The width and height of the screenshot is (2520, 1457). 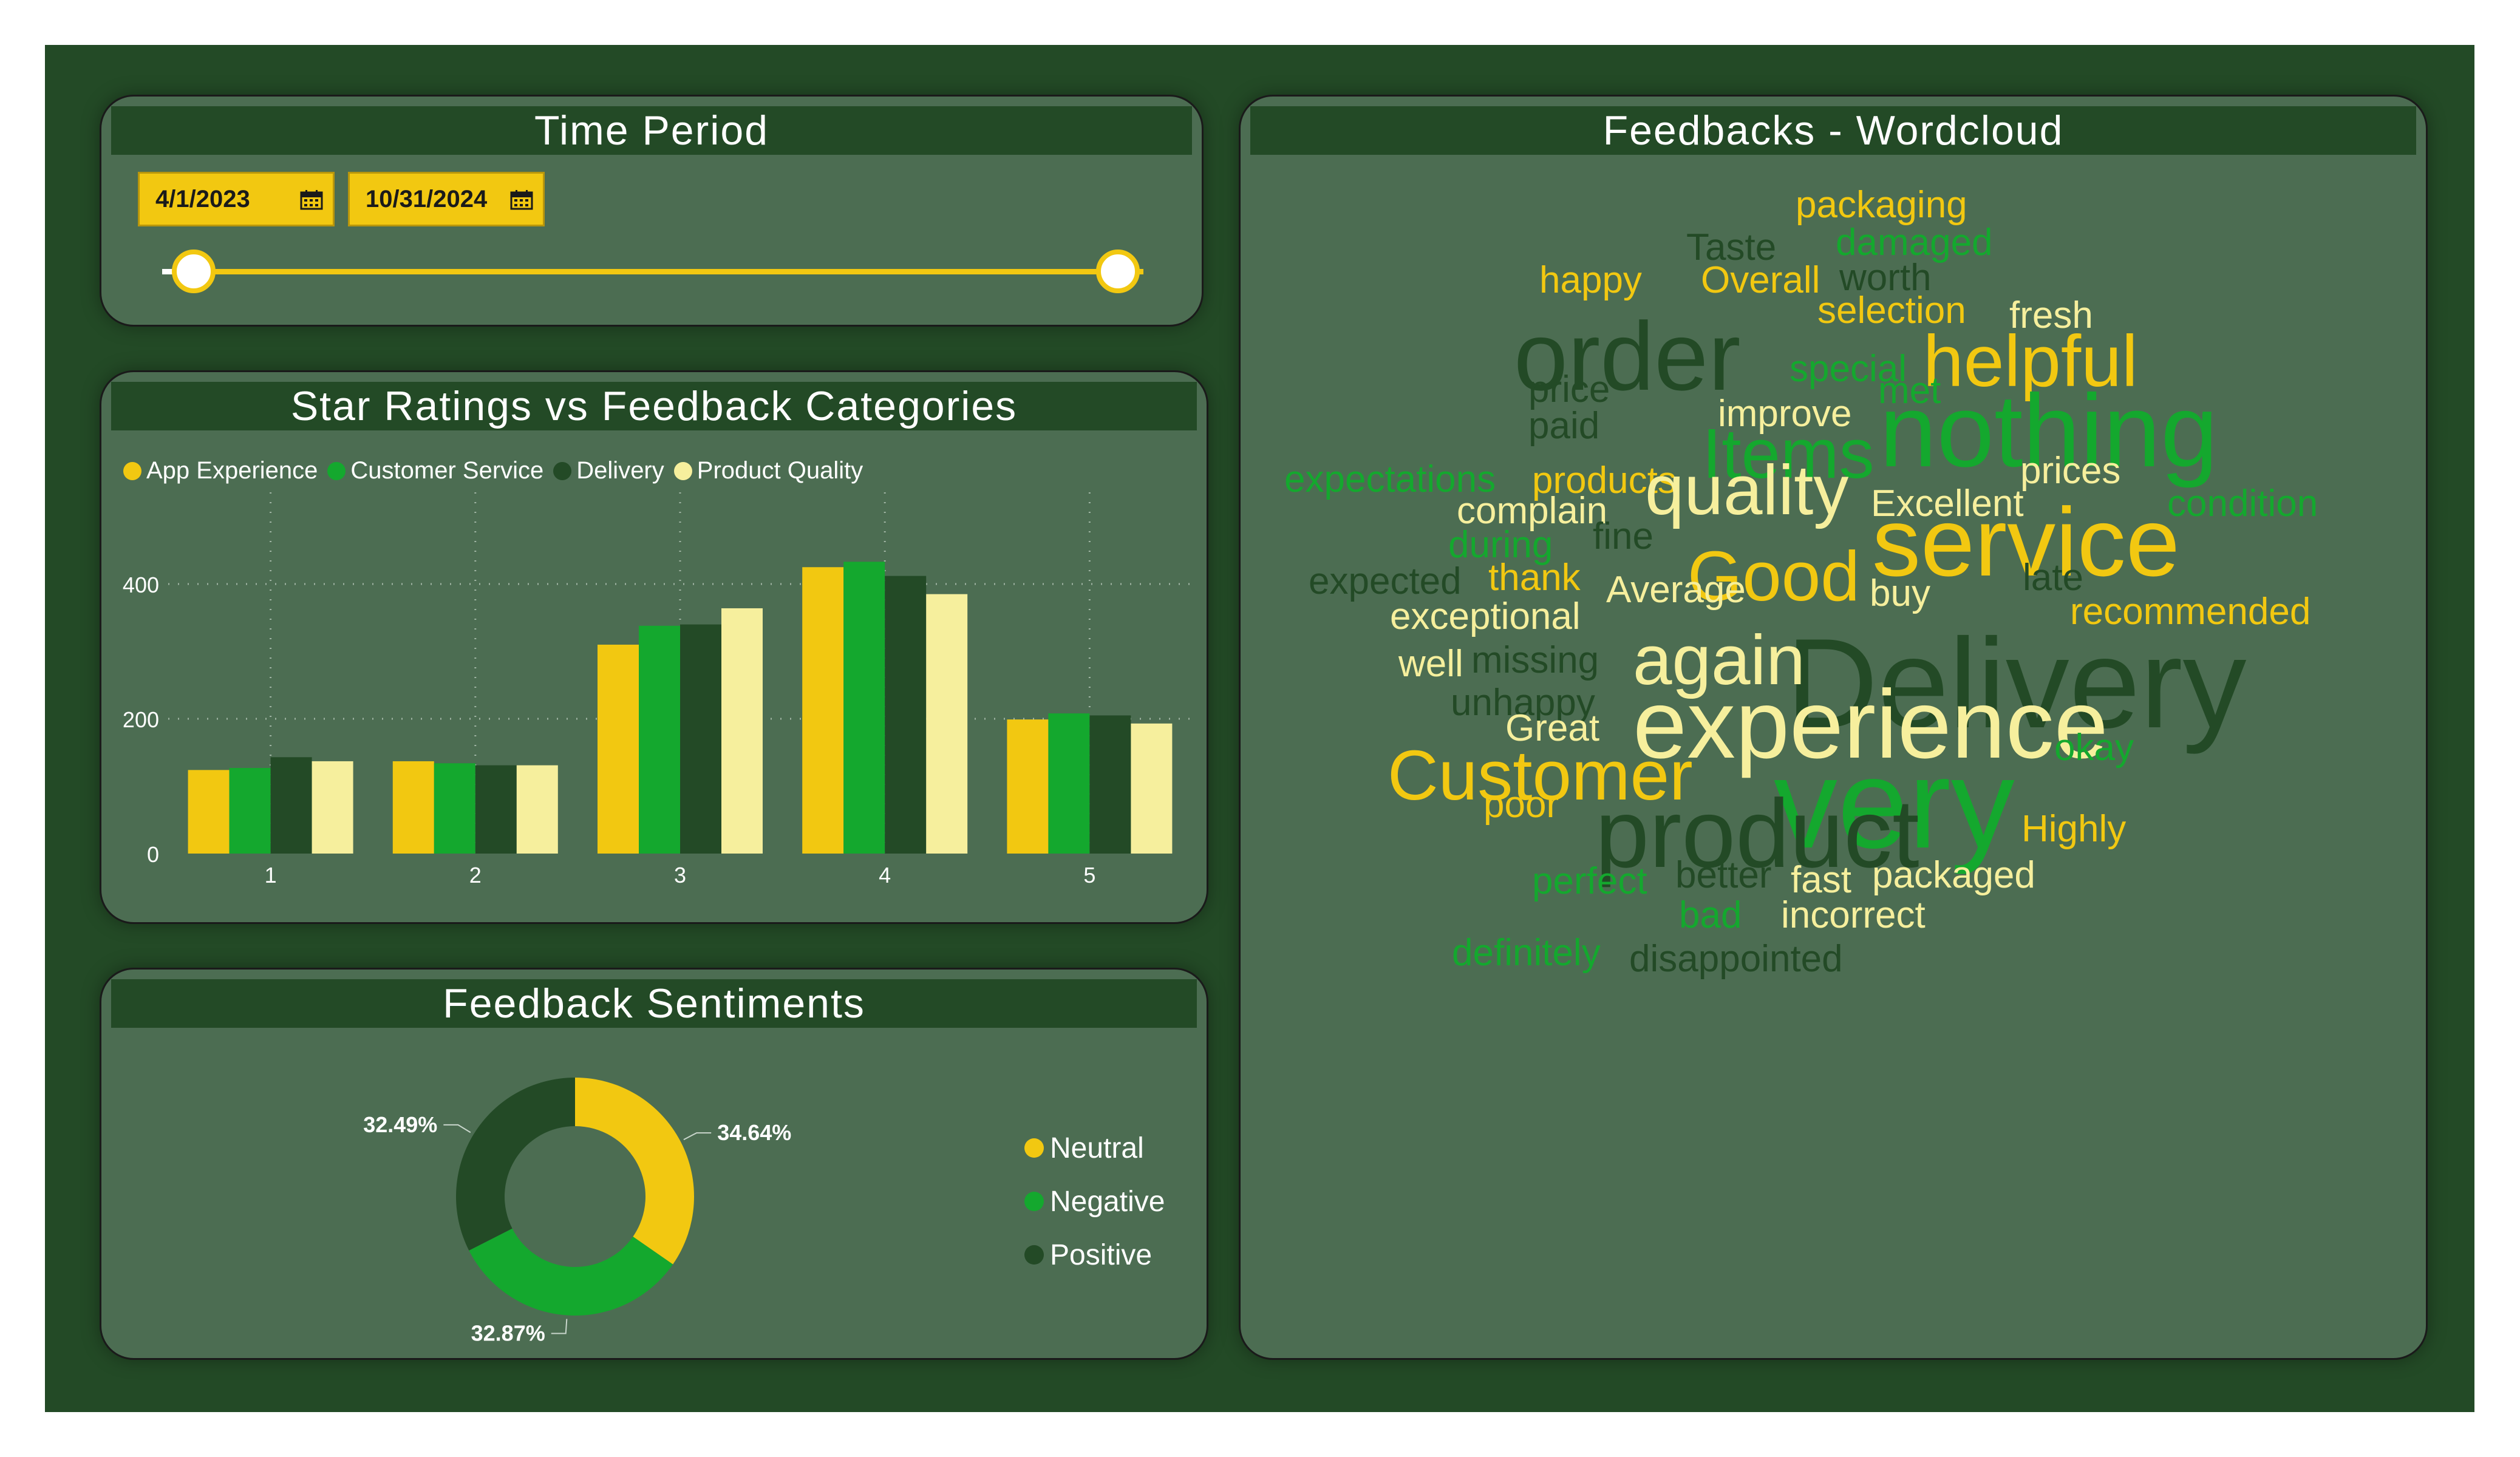 What do you see at coordinates (1430, 664) in the screenshot?
I see `wordcloud-word-well: well` at bounding box center [1430, 664].